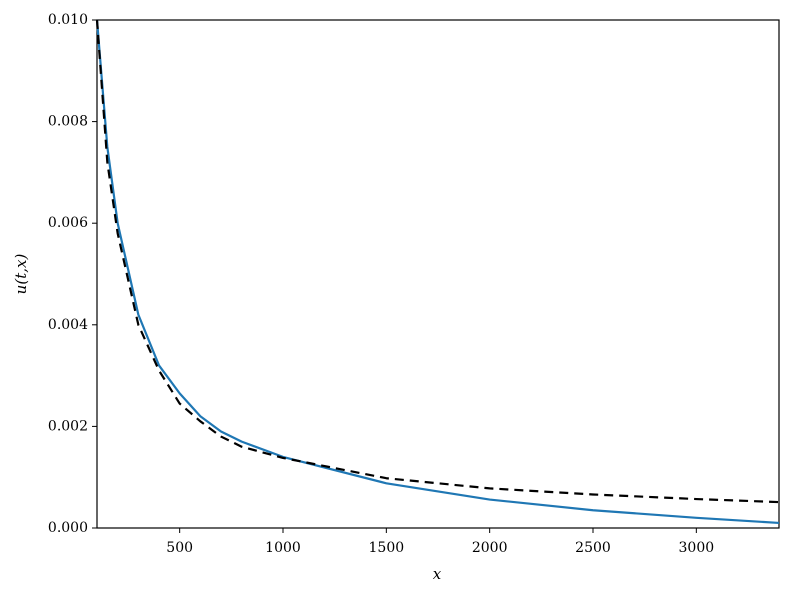 This screenshot has height=601, width=793. I want to click on y-tick-label: 0.002, so click(68, 426).